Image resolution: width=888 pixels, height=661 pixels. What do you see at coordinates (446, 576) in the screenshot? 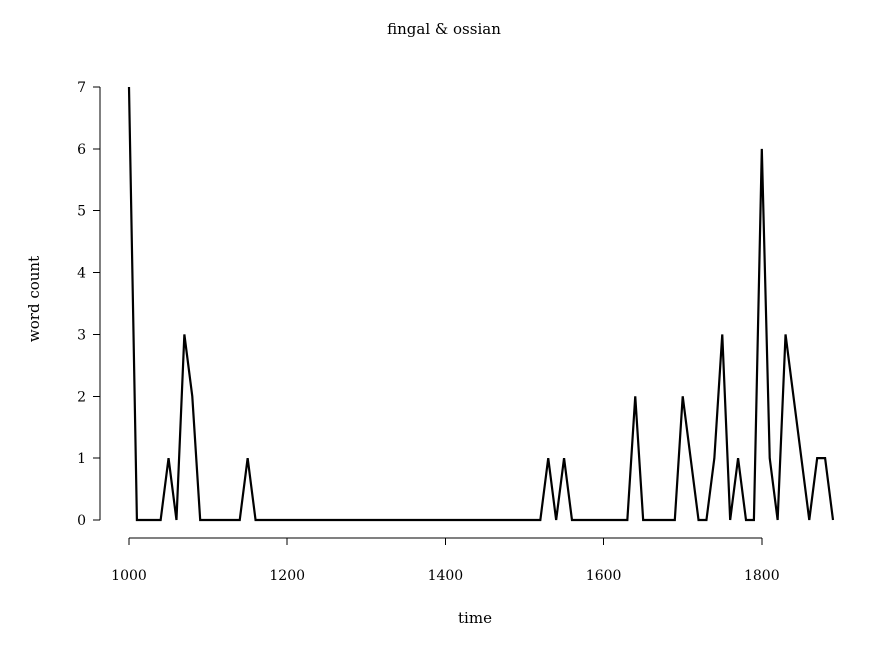
I see `x-tick-label: 1400` at bounding box center [446, 576].